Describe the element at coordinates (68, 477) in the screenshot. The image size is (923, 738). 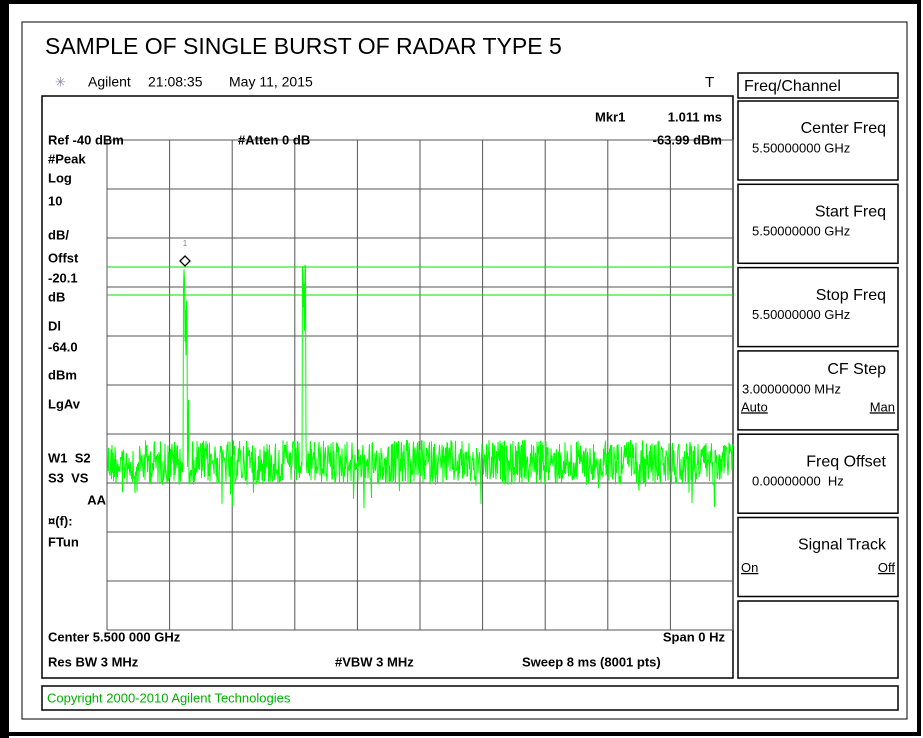
I see `left-label: S3 VS` at that location.